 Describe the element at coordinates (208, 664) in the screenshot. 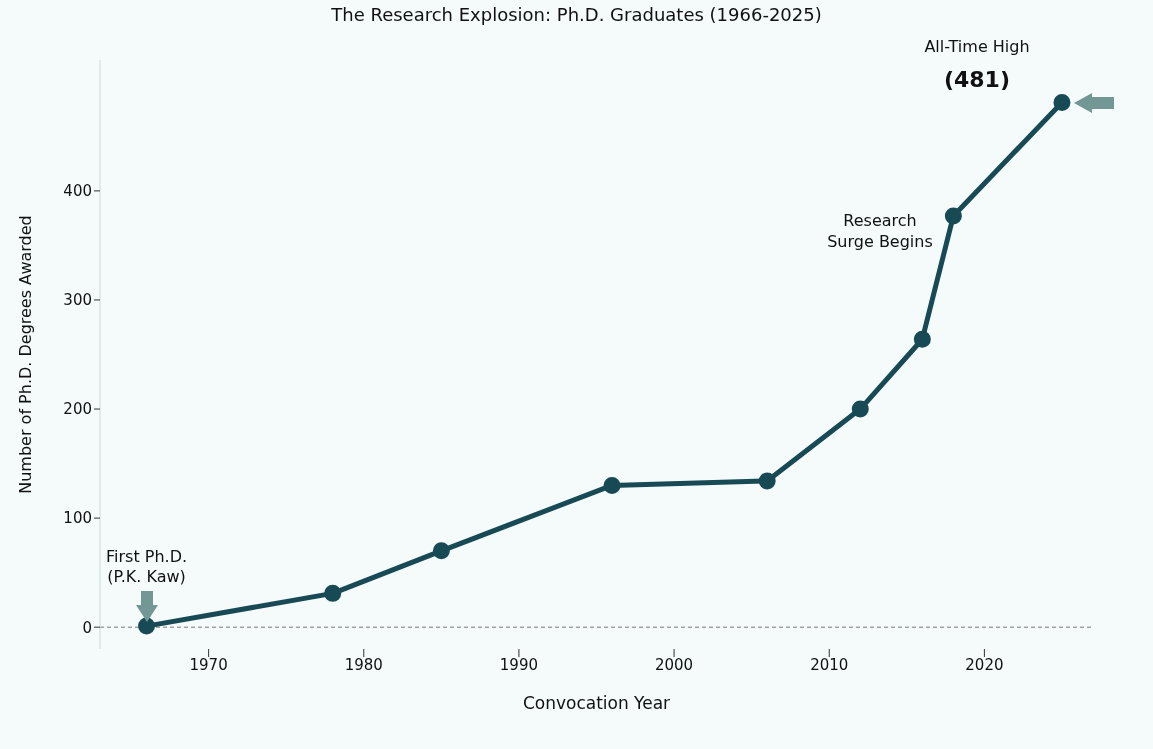

I see `x-tick-label: 1970` at that location.